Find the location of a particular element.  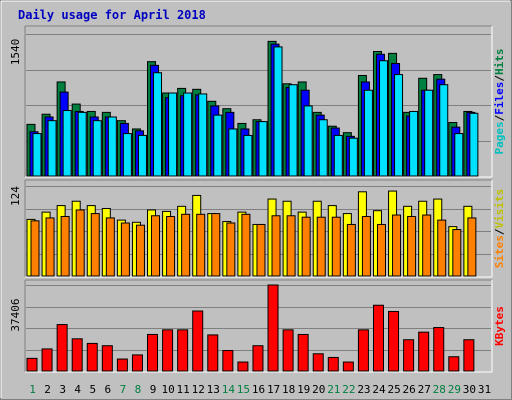

x-tick-label: 1 is located at coordinates (32, 389).